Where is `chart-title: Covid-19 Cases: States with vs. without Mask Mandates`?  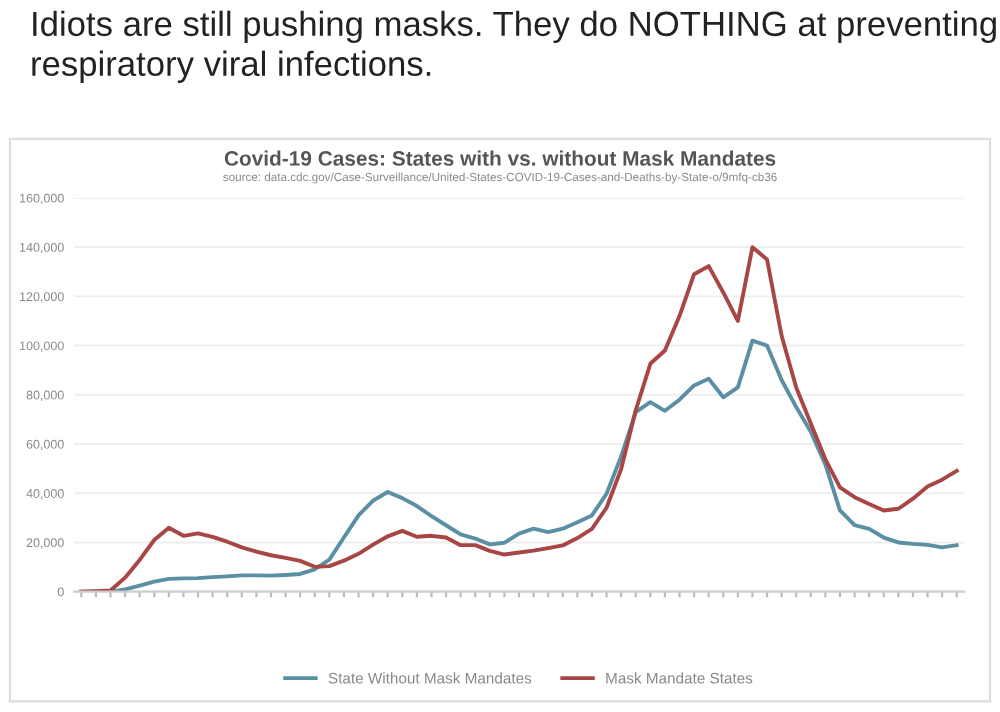
chart-title: Covid-19 Cases: States with vs. without Mask Mandates is located at coordinates (500, 158).